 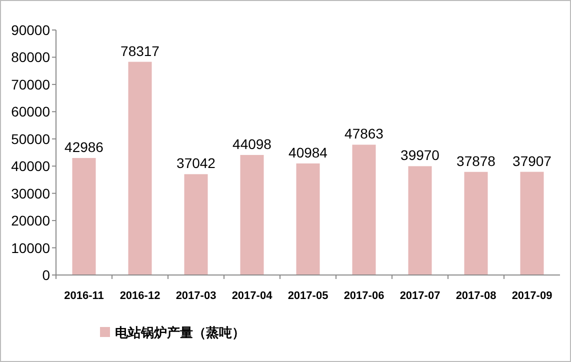 What do you see at coordinates (140, 296) in the screenshot?
I see `x-tick-label: 2016-12` at bounding box center [140, 296].